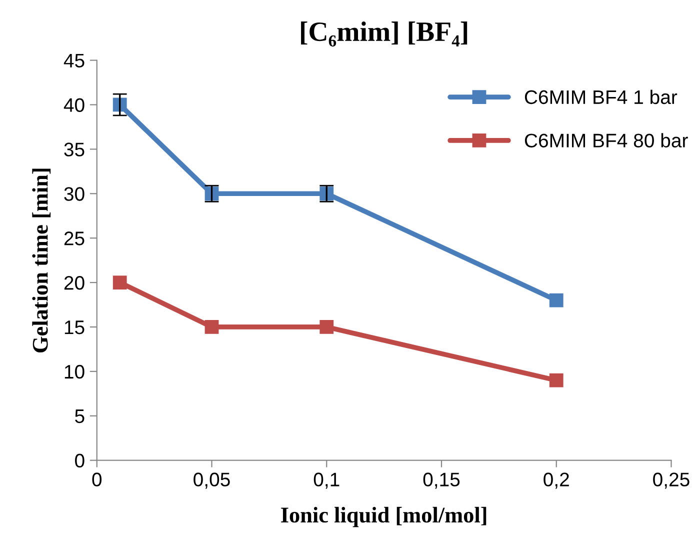 The width and height of the screenshot is (692, 548). Describe the element at coordinates (441, 480) in the screenshot. I see `x-tick-label: 0,15` at that location.